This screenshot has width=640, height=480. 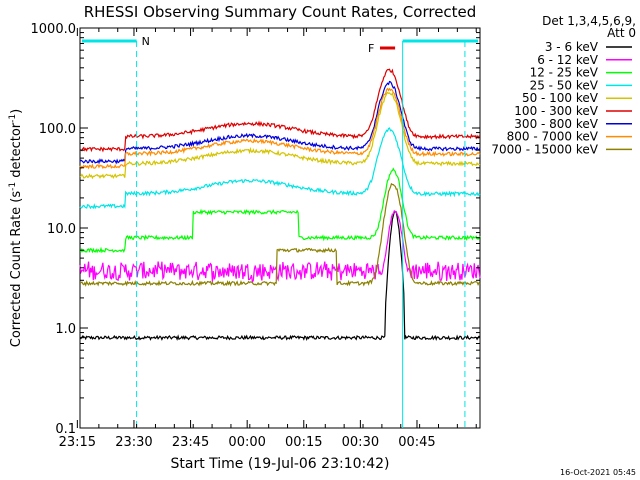 I want to click on legend-label: 7000 - 15000 keV, so click(x=544, y=149).